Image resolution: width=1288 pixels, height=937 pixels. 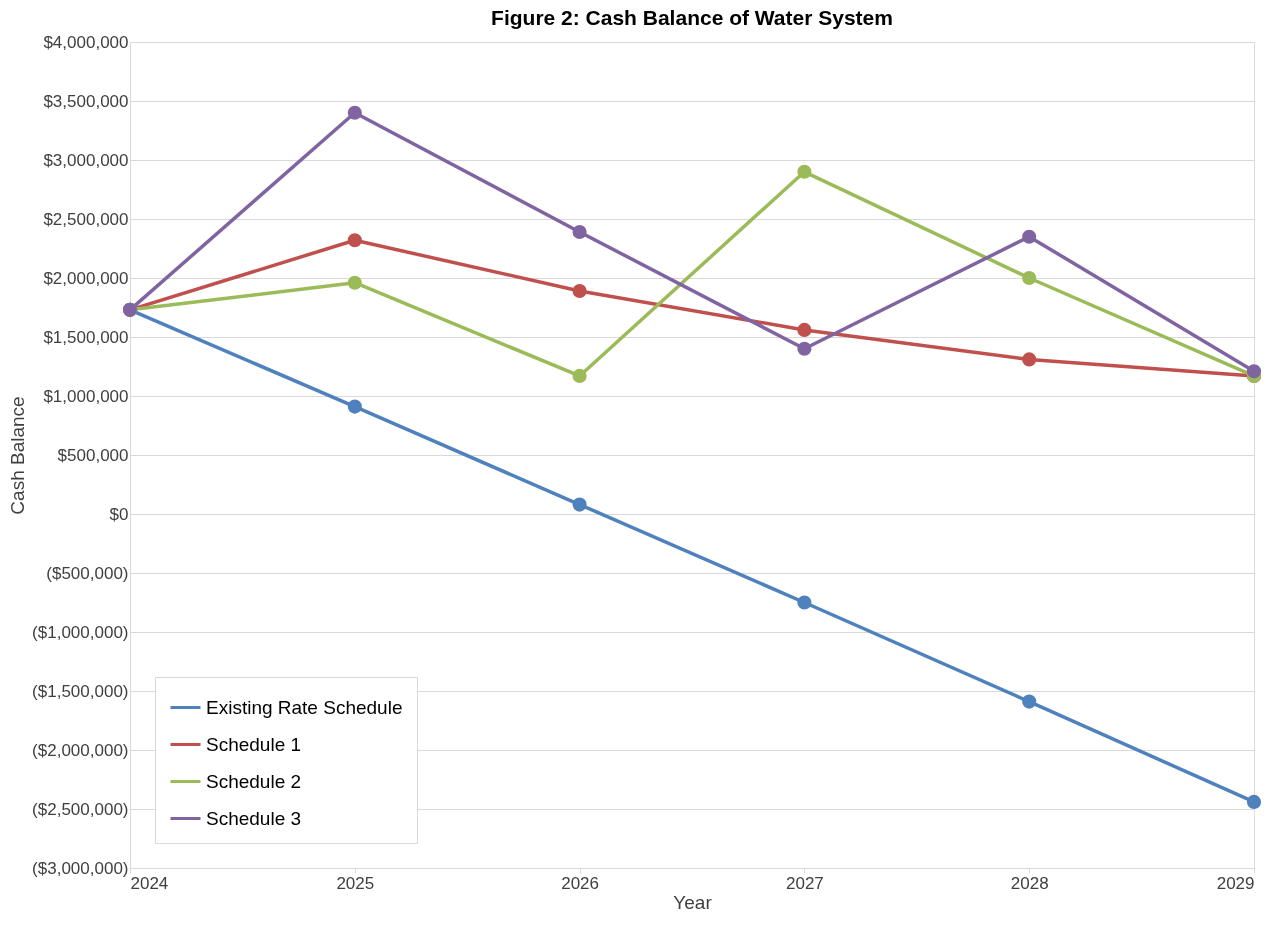 What do you see at coordinates (254, 818) in the screenshot?
I see `legend-label: Schedule 3` at bounding box center [254, 818].